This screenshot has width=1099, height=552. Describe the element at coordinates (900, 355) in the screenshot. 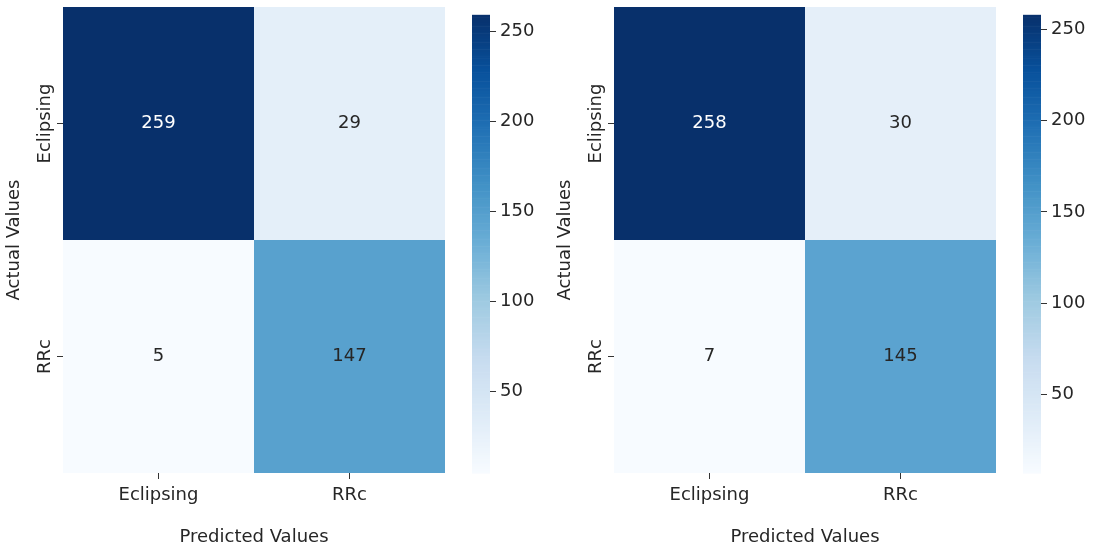

I see `data-label: 145` at that location.